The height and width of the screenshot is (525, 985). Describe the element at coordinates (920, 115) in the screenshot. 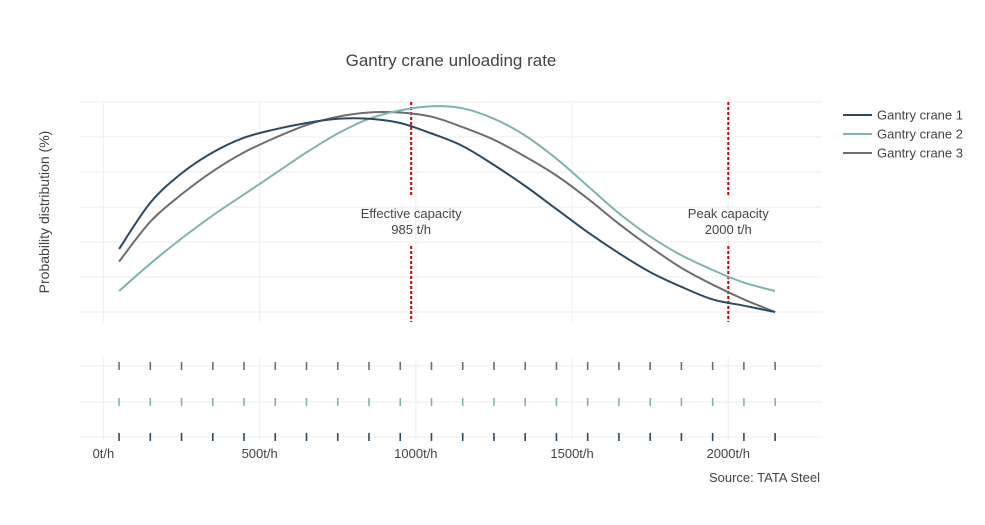

I see `legend-label: Gantry crane 1` at that location.